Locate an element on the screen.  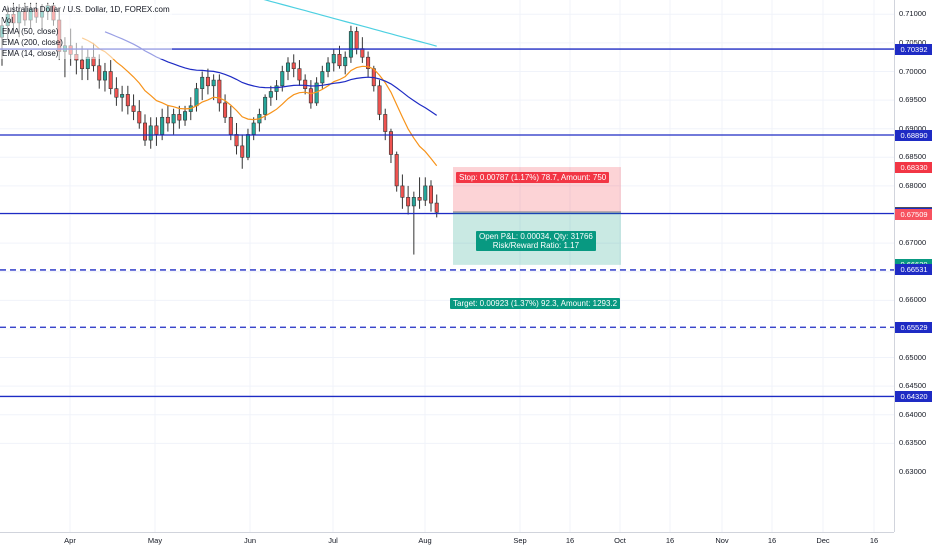
price-tag: 0.68330 is located at coordinates (913, 167).